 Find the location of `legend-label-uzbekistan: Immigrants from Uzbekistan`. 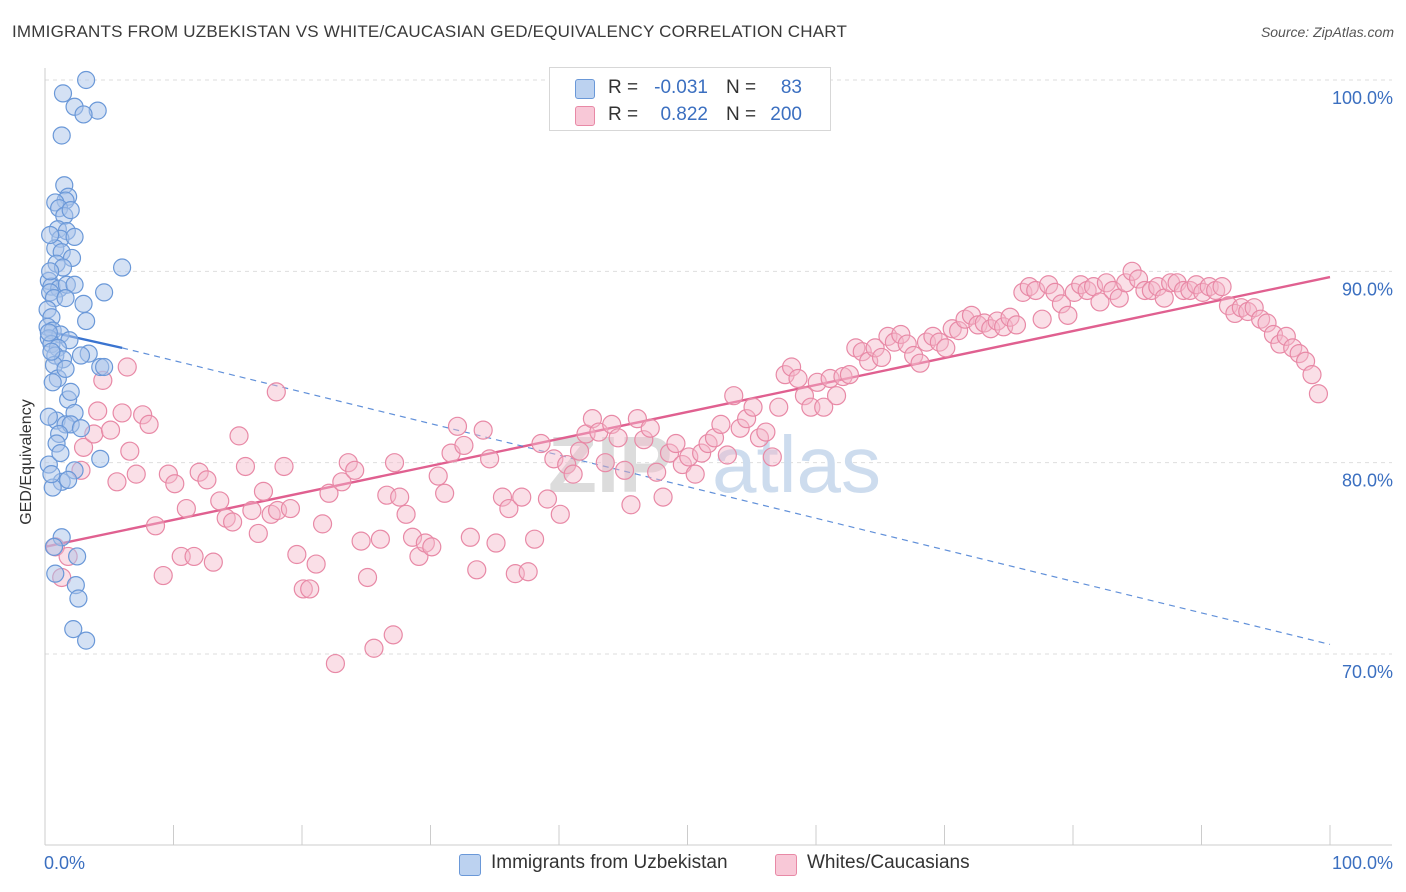

legend-label-uzbekistan: Immigrants from Uzbekistan is located at coordinates (609, 862).